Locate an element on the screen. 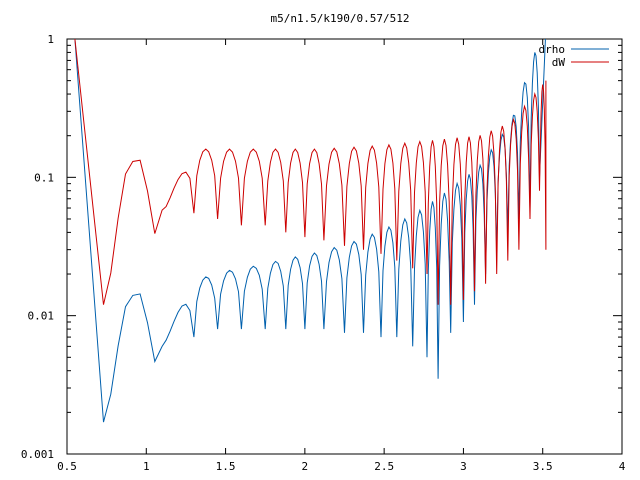 This screenshot has height=480, width=640. x-tick-label: 1 is located at coordinates (146, 466).